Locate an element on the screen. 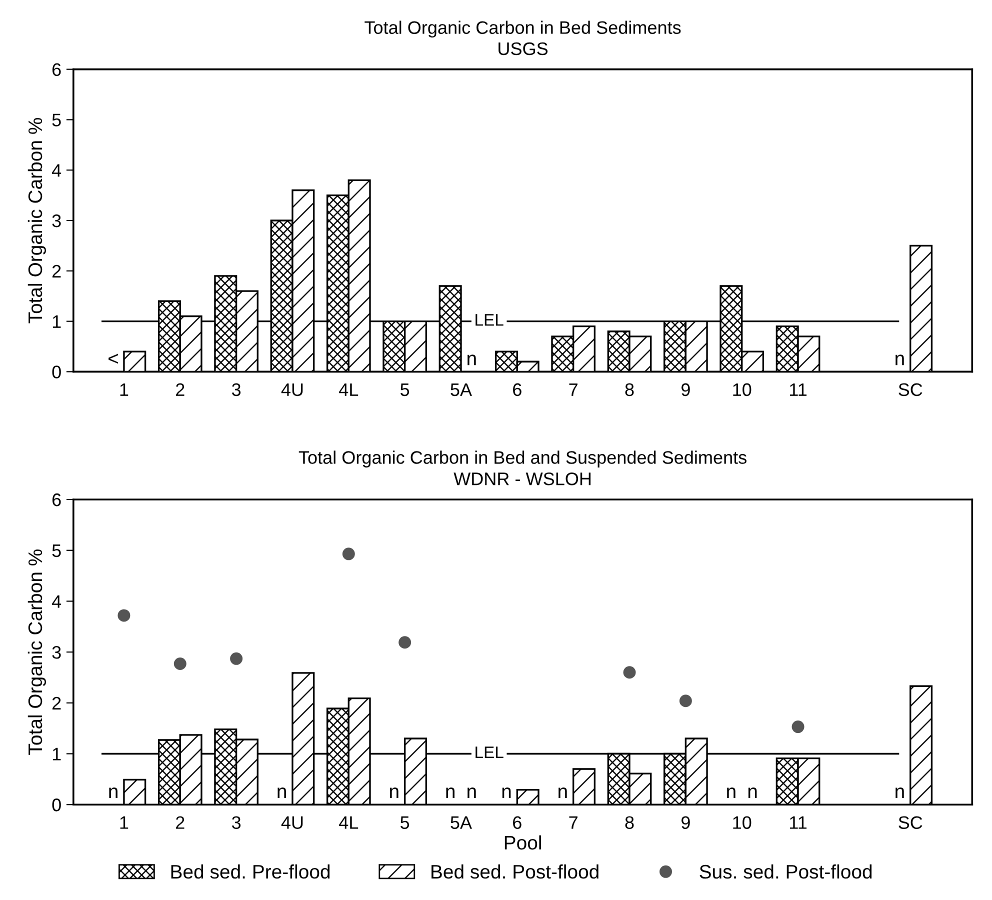 The height and width of the screenshot is (900, 992). legend-label: Bed sed. Post-flood is located at coordinates (515, 871).